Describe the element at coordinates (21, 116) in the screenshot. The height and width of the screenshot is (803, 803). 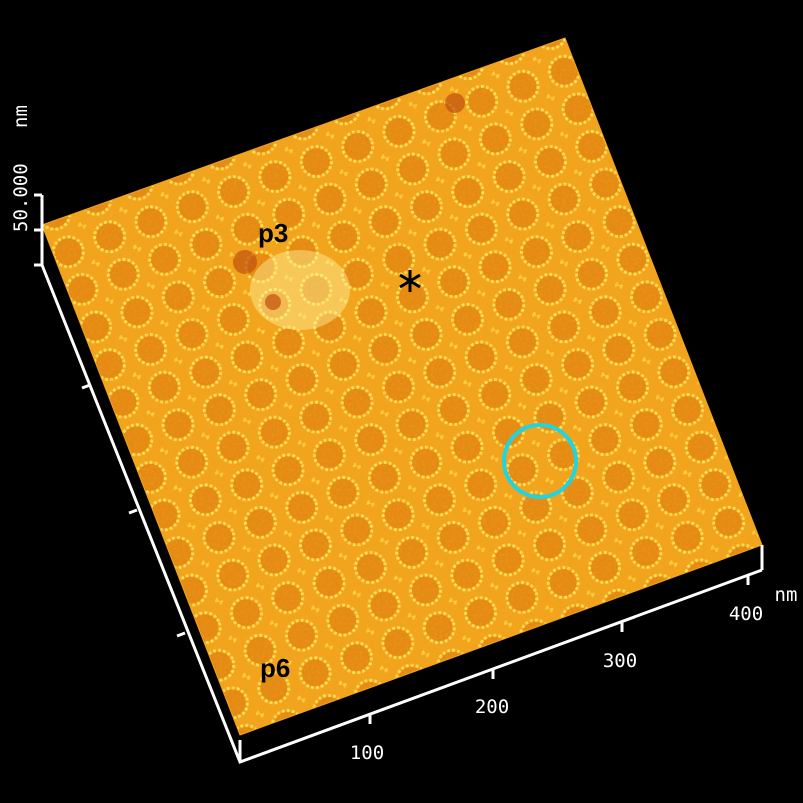
I see `z-unit: nm` at that location.